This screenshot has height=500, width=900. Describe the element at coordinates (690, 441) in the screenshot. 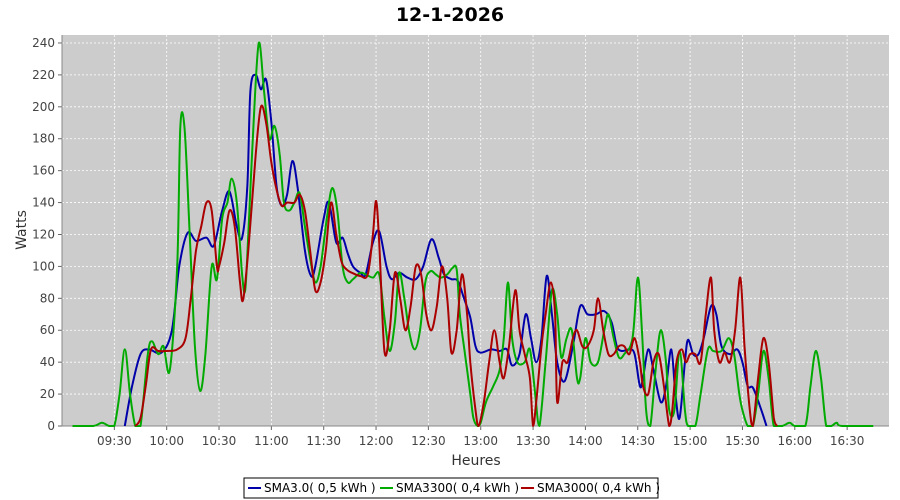

I see `x-tick-label: 15:00` at that location.